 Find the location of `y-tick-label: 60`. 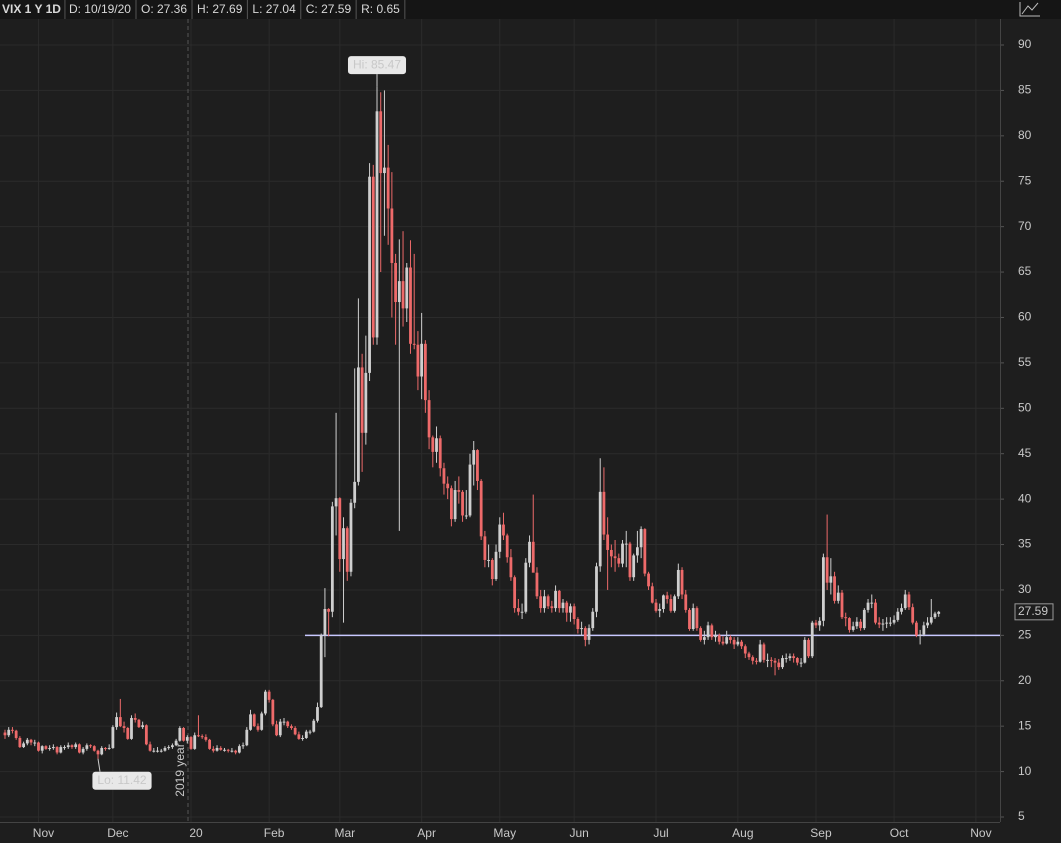

y-tick-label: 60 is located at coordinates (1025, 317).